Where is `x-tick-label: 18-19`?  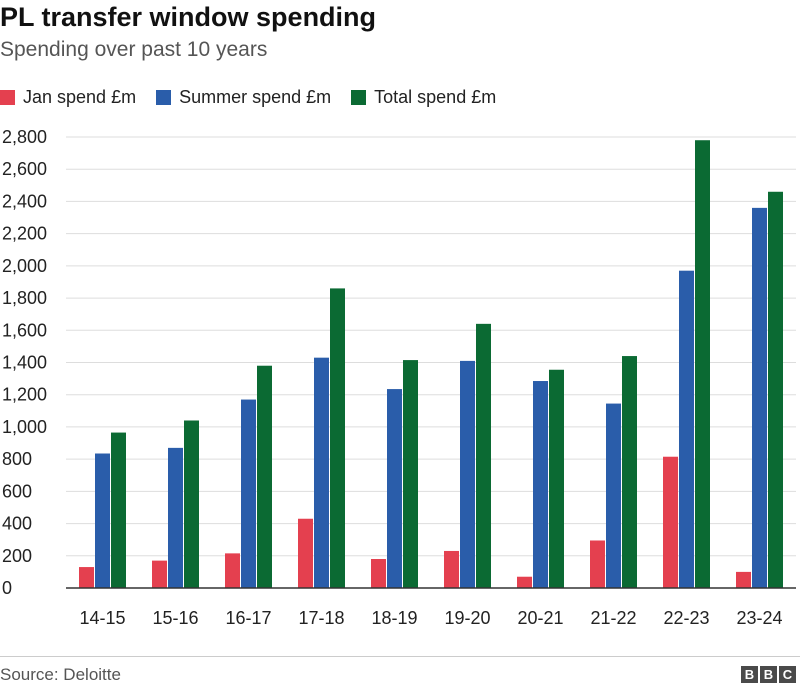 x-tick-label: 18-19 is located at coordinates (394, 618).